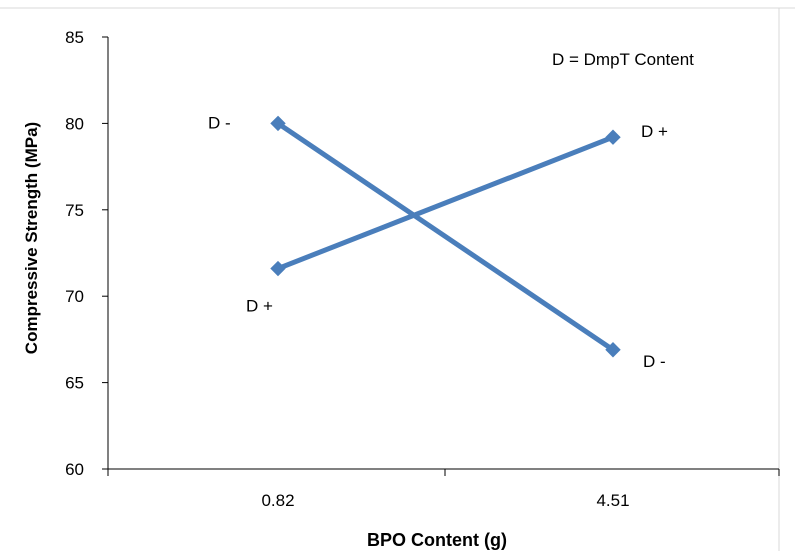  What do you see at coordinates (74, 383) in the screenshot?
I see `y-tick-label: 65` at bounding box center [74, 383].